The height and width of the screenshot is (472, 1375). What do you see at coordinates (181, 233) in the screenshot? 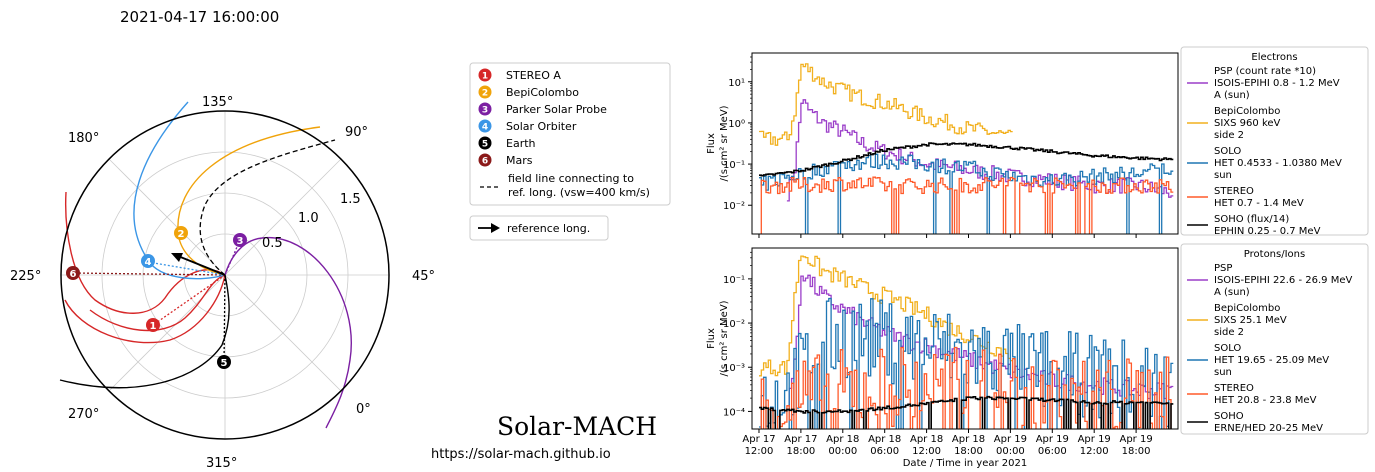
I see `marker-2: 2` at bounding box center [181, 233].